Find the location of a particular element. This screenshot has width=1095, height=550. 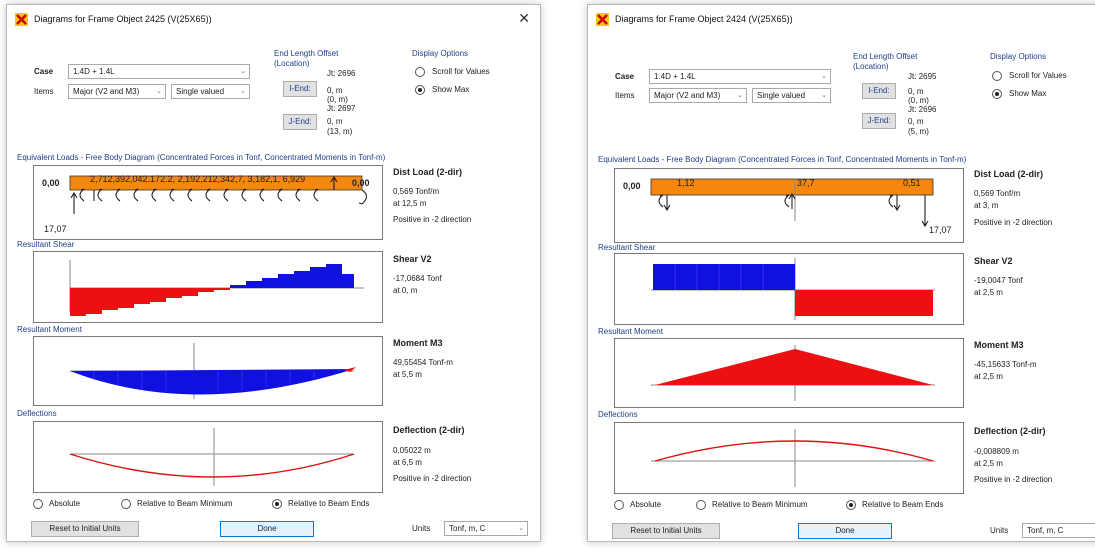

units-select: Tonf, m, C⌄ is located at coordinates (1058, 530).